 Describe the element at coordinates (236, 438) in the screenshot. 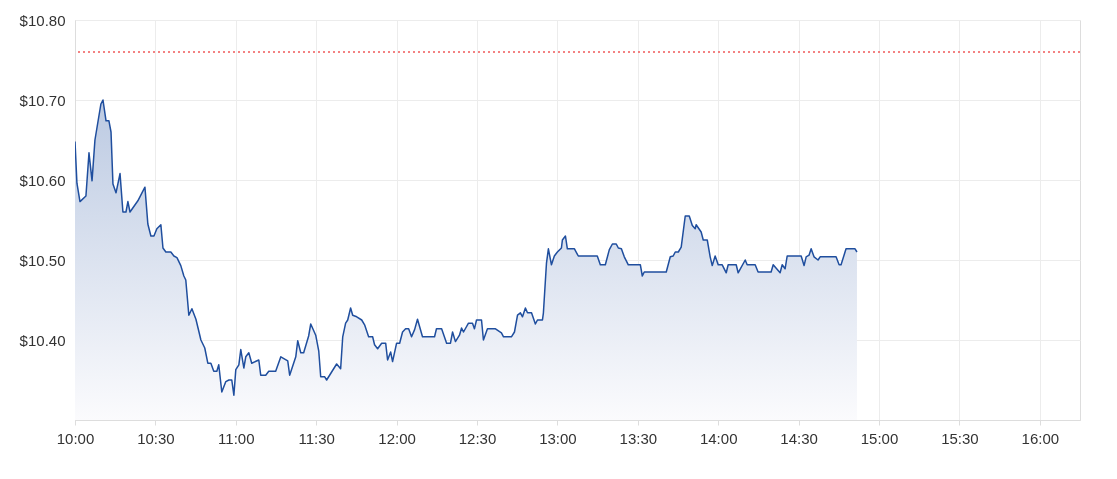

I see `x-tick-label: 11:00` at that location.